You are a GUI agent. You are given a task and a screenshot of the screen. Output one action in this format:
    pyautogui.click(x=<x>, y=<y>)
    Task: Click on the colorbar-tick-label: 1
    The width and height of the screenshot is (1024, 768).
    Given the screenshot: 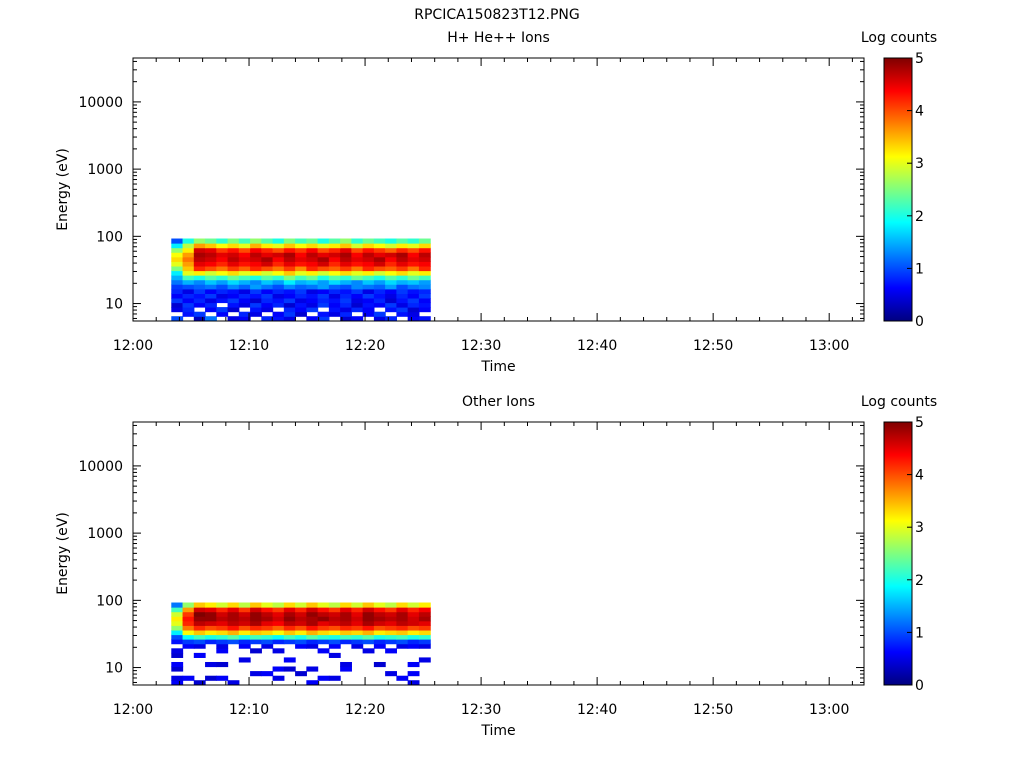 What is the action you would take?
    pyautogui.click(x=919, y=633)
    